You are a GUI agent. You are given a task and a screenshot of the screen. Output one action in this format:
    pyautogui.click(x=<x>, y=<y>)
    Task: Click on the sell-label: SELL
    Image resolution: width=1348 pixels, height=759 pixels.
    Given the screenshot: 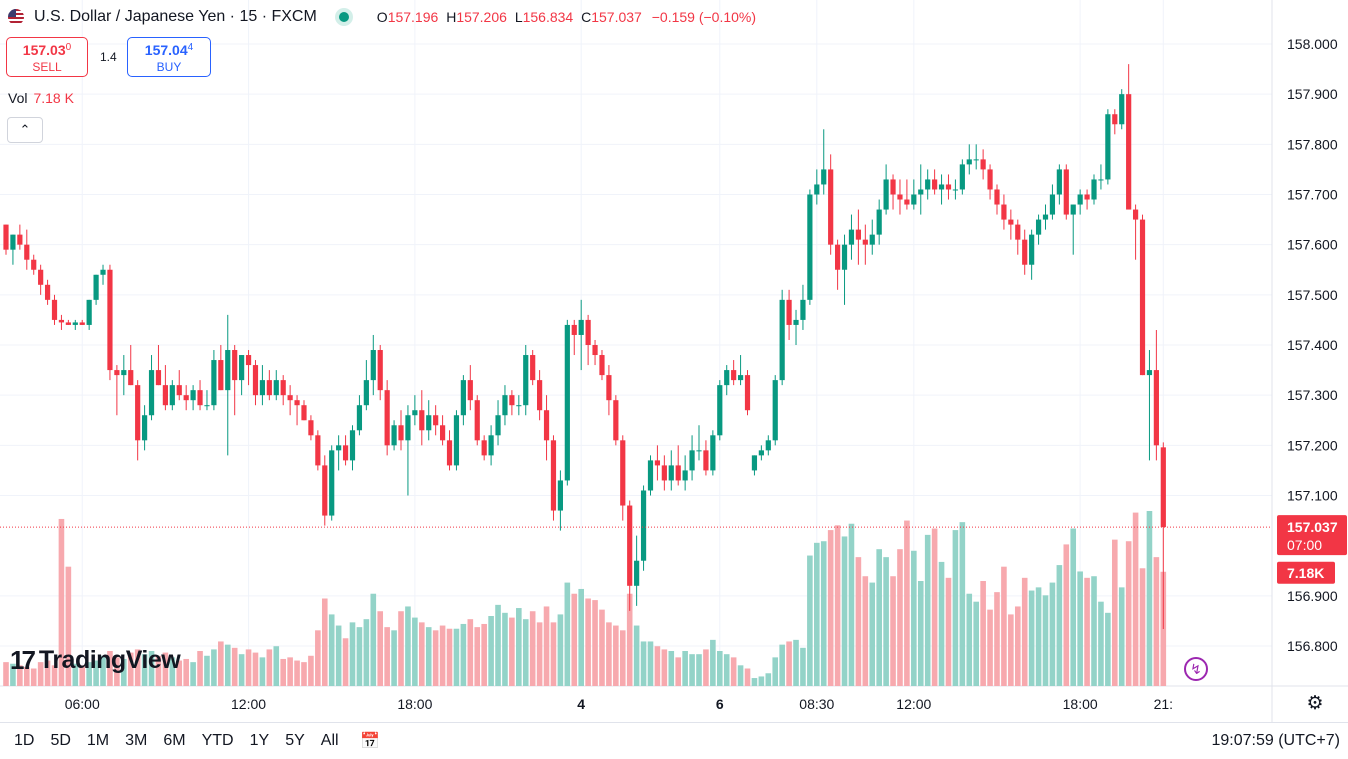 What is the action you would take?
    pyautogui.click(x=47, y=67)
    